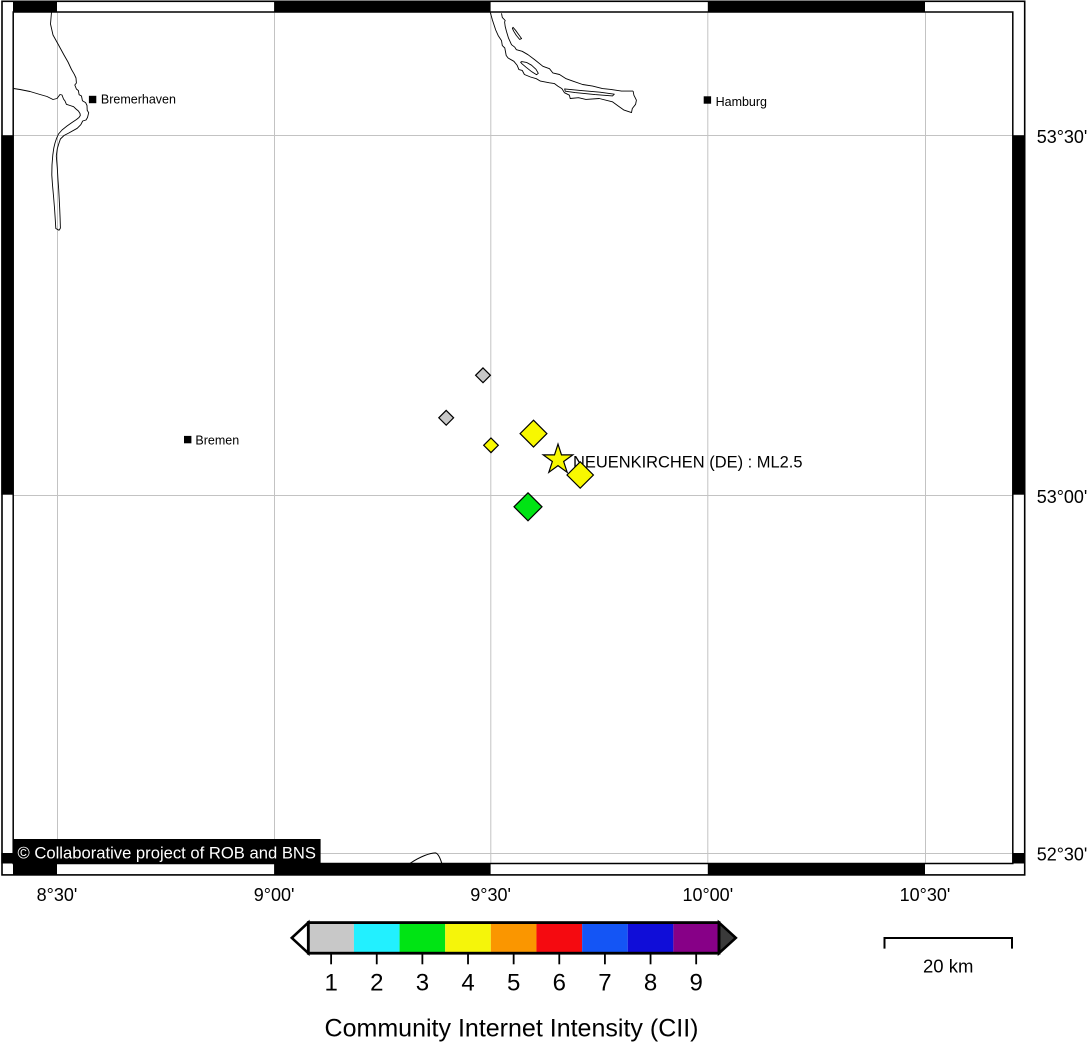 Image resolution: width=1088 pixels, height=1044 pixels. What do you see at coordinates (274, 895) in the screenshot?
I see `svg-text: 9°00'` at bounding box center [274, 895].